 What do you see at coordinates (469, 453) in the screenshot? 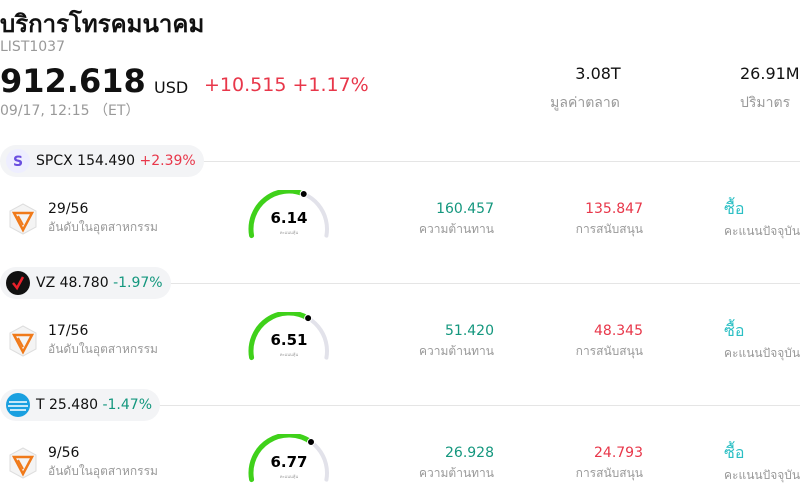
I see `resistance: 26.928` at bounding box center [469, 453].